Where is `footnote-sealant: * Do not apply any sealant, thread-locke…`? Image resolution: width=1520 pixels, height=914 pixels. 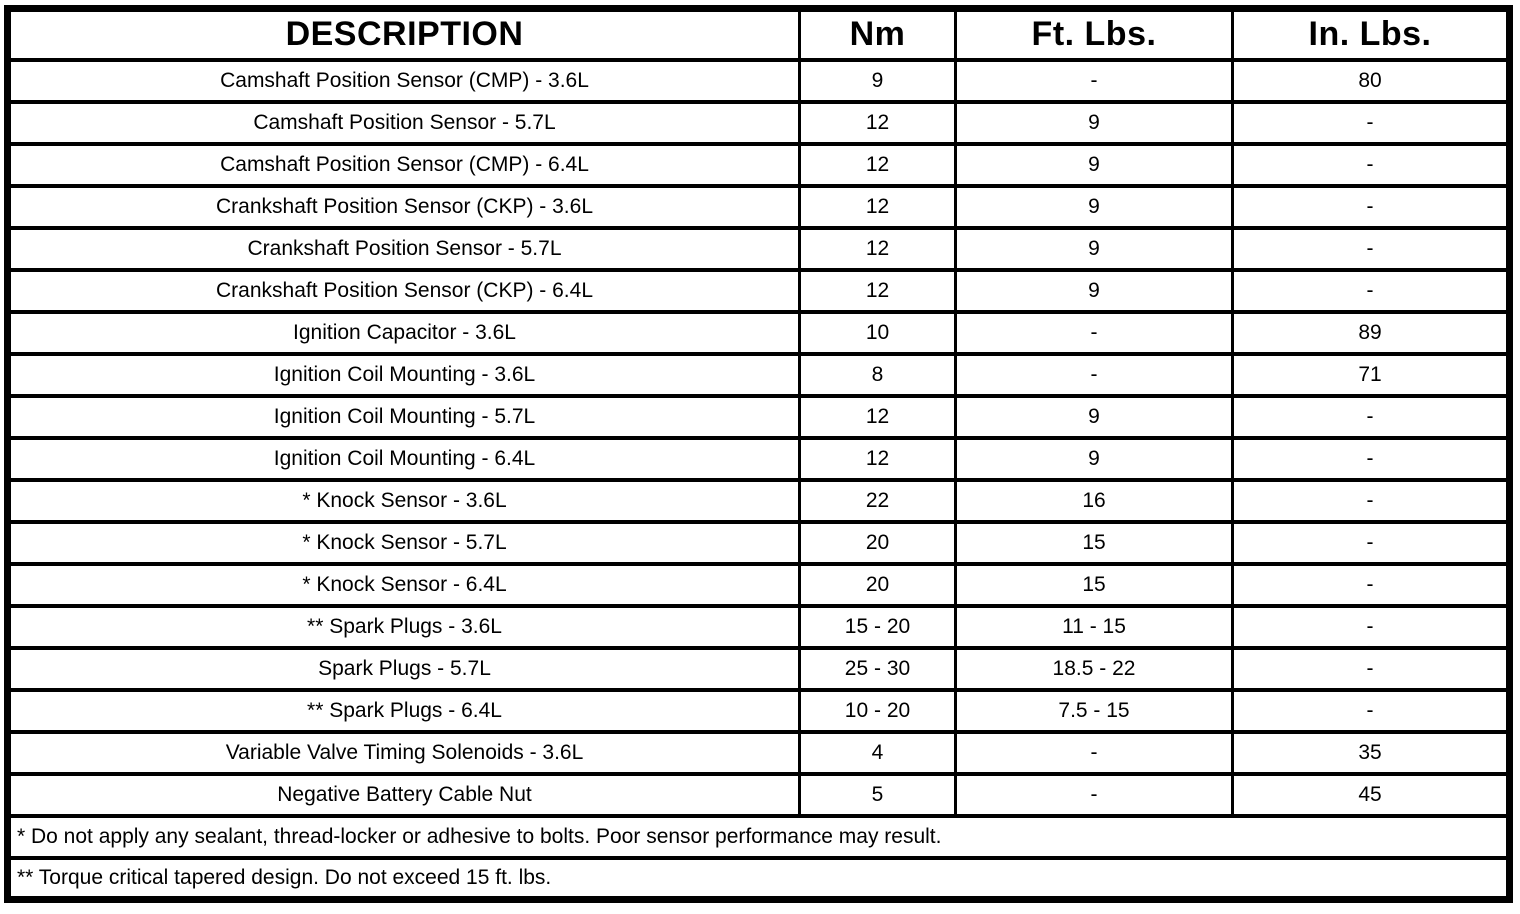 footnote-sealant: * Do not apply any sealant, thread-locke… is located at coordinates (758, 836).